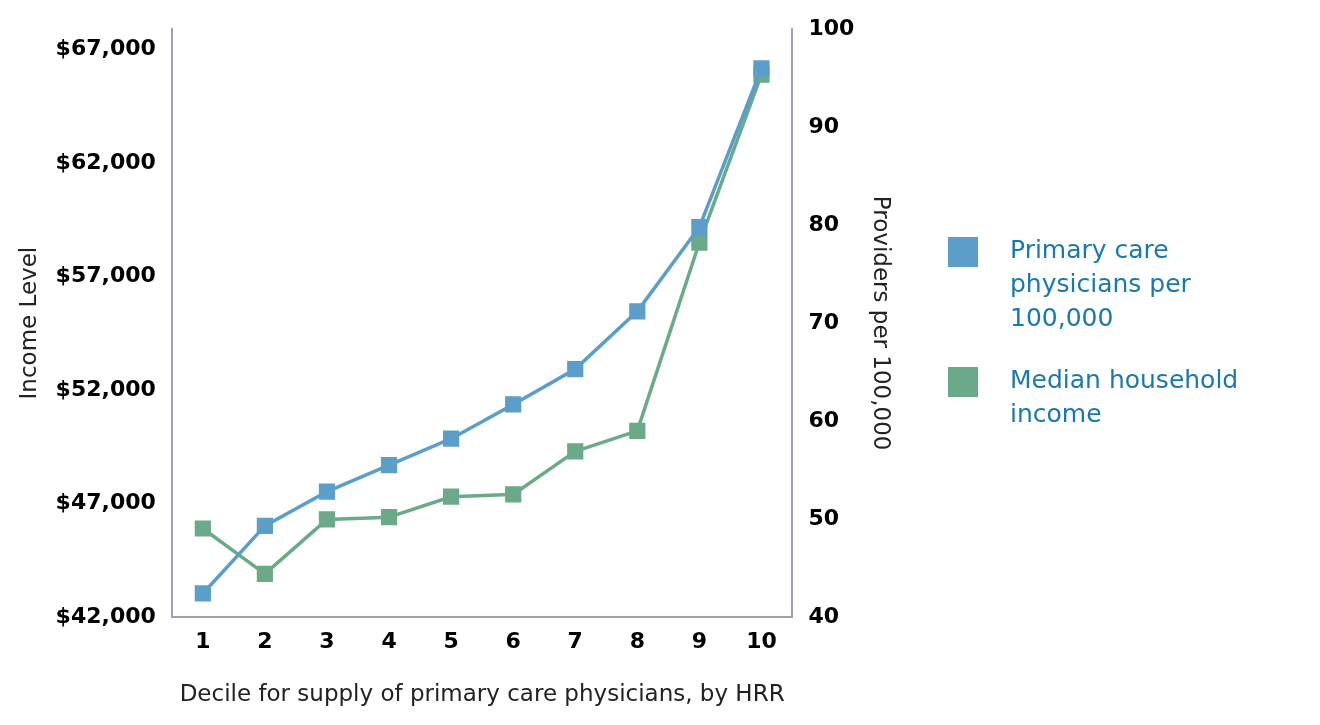 This screenshot has width=1320, height=725. Describe the element at coordinates (831, 27) in the screenshot. I see `y2-tick-label: 100` at that location.